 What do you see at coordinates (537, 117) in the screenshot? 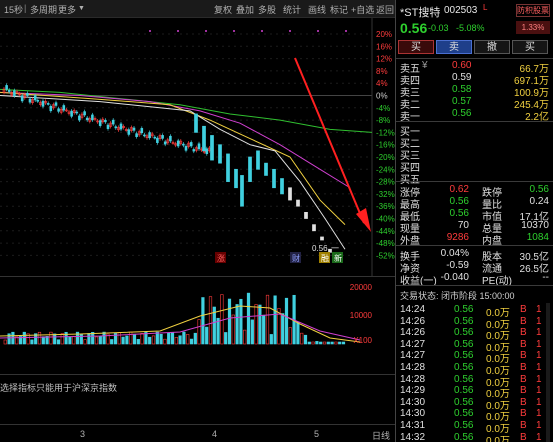
I see `sell-level-volume: 2.2亿` at bounding box center [537, 117].